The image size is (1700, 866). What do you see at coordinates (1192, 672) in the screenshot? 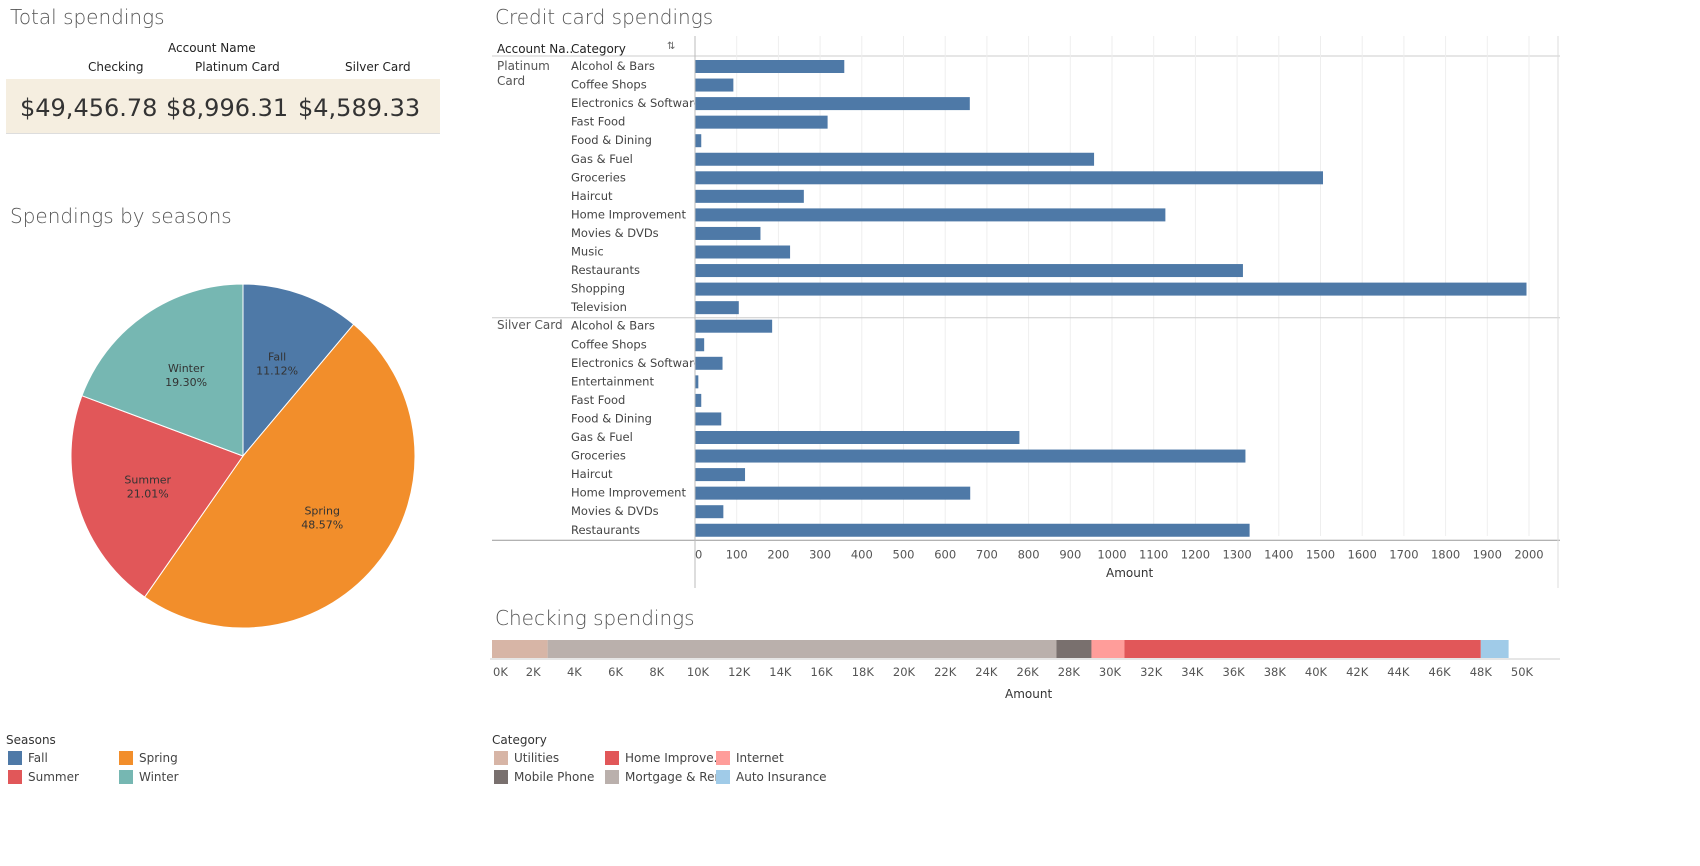
I see `checking-x-tick-label: 34K` at bounding box center [1192, 672].